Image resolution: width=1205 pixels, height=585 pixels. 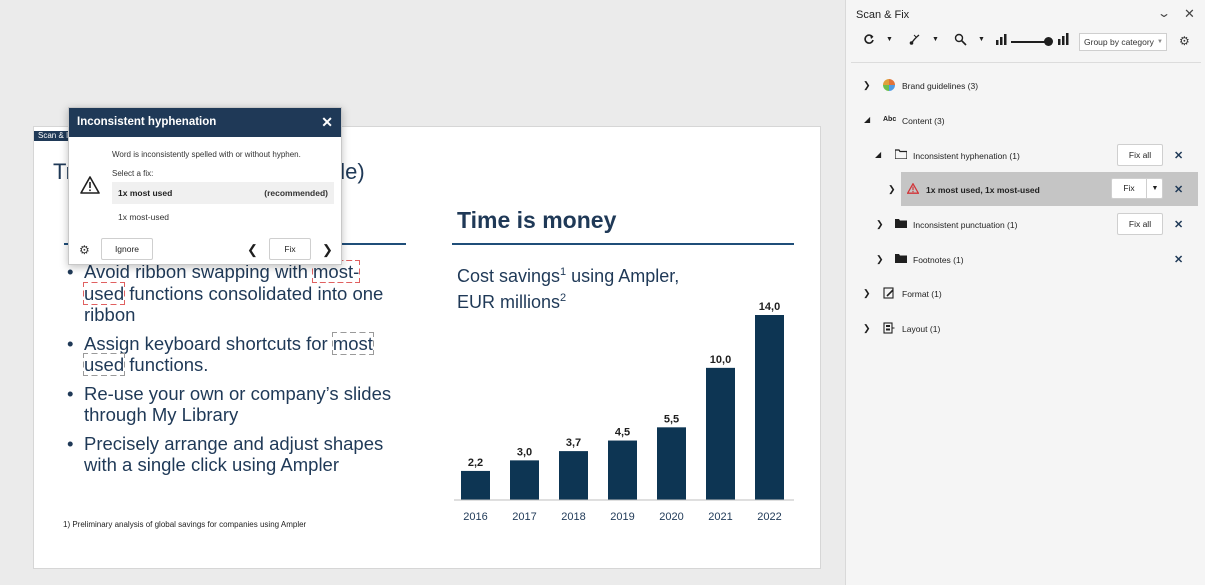 I want to click on flagged-word-most-used-alt: most used, so click(x=228, y=353).